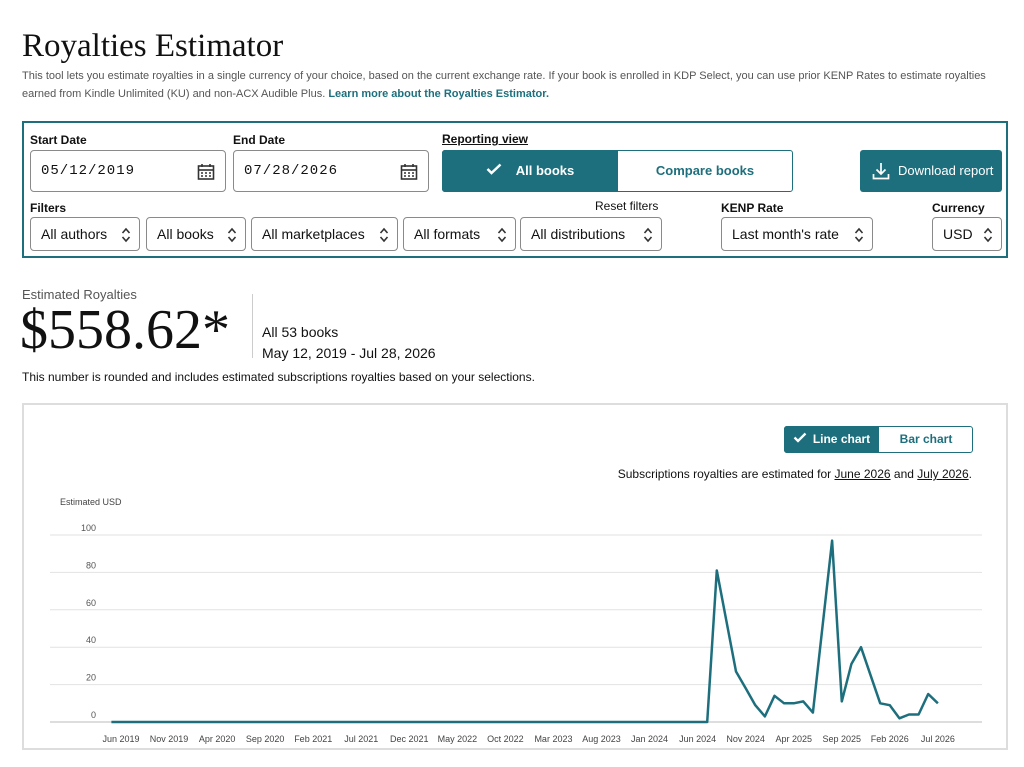 Image resolution: width=1024 pixels, height=767 pixels. What do you see at coordinates (447, 234) in the screenshot?
I see `dropdown-value: All formats` at bounding box center [447, 234].